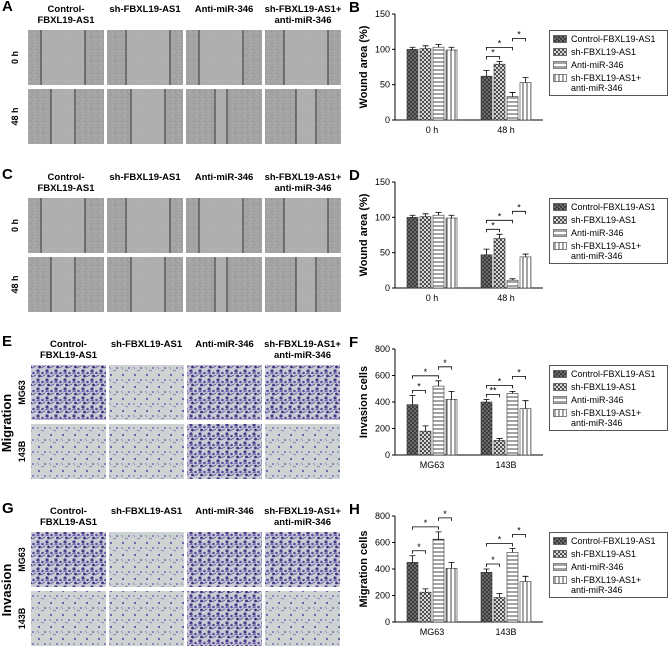  I want to click on x-tick-label: 0 h, so click(432, 130).